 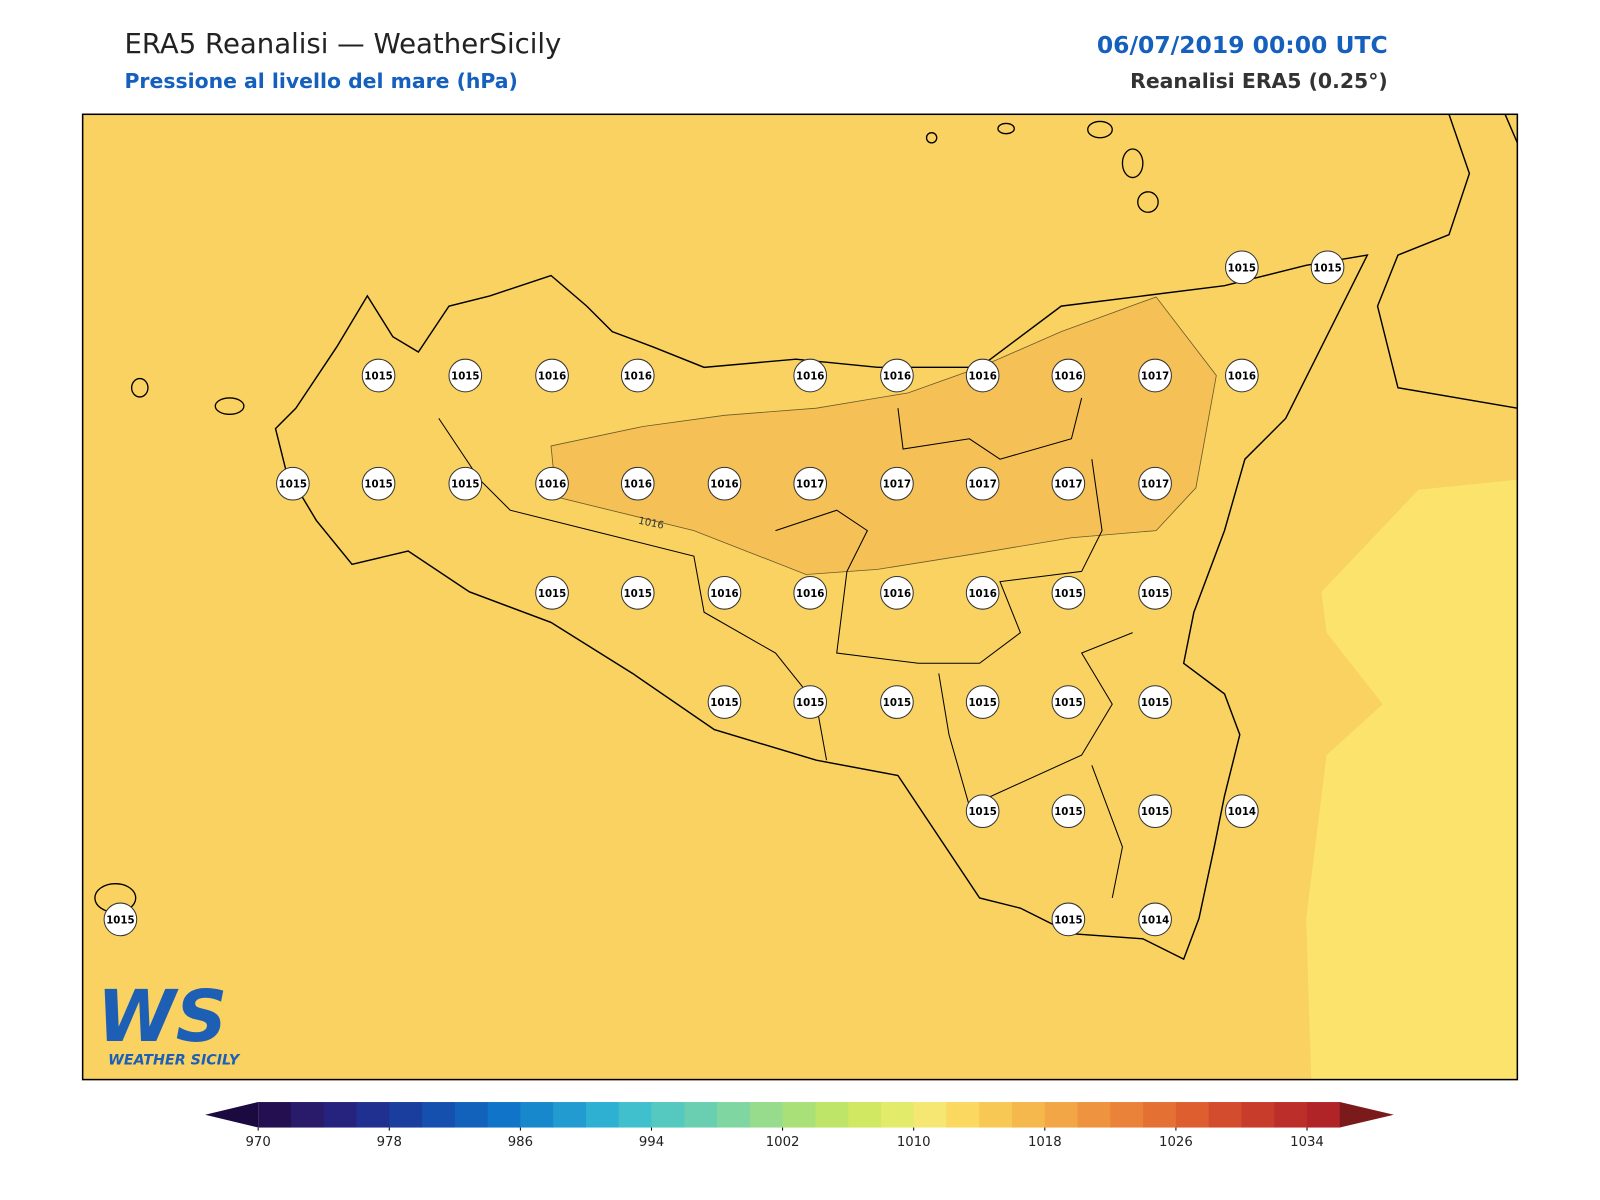 What do you see at coordinates (232, 1115) in the screenshot?
I see `colorbar-under` at bounding box center [232, 1115].